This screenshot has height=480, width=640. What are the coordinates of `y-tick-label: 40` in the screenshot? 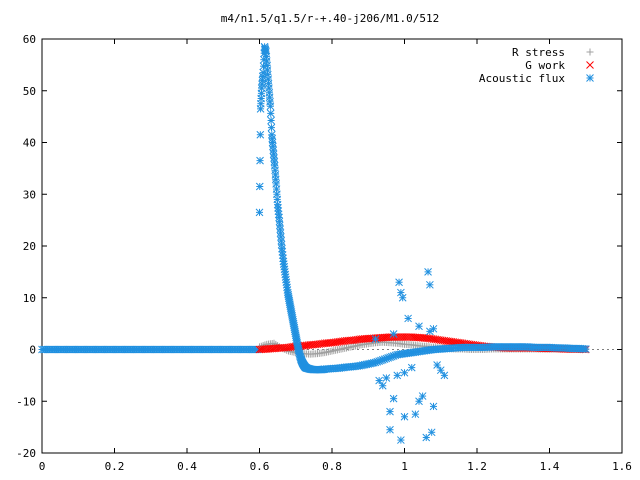 It's located at (29, 143).